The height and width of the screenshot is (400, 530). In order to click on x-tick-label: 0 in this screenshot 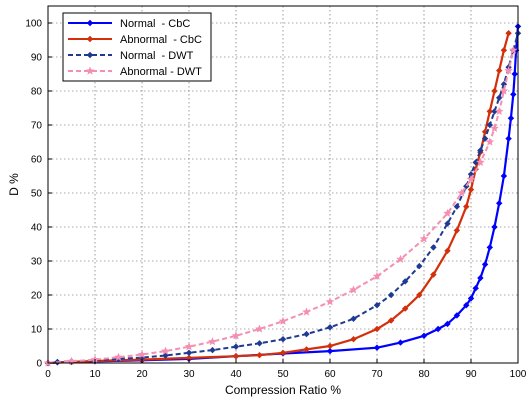, I will do `click(48, 374)`.